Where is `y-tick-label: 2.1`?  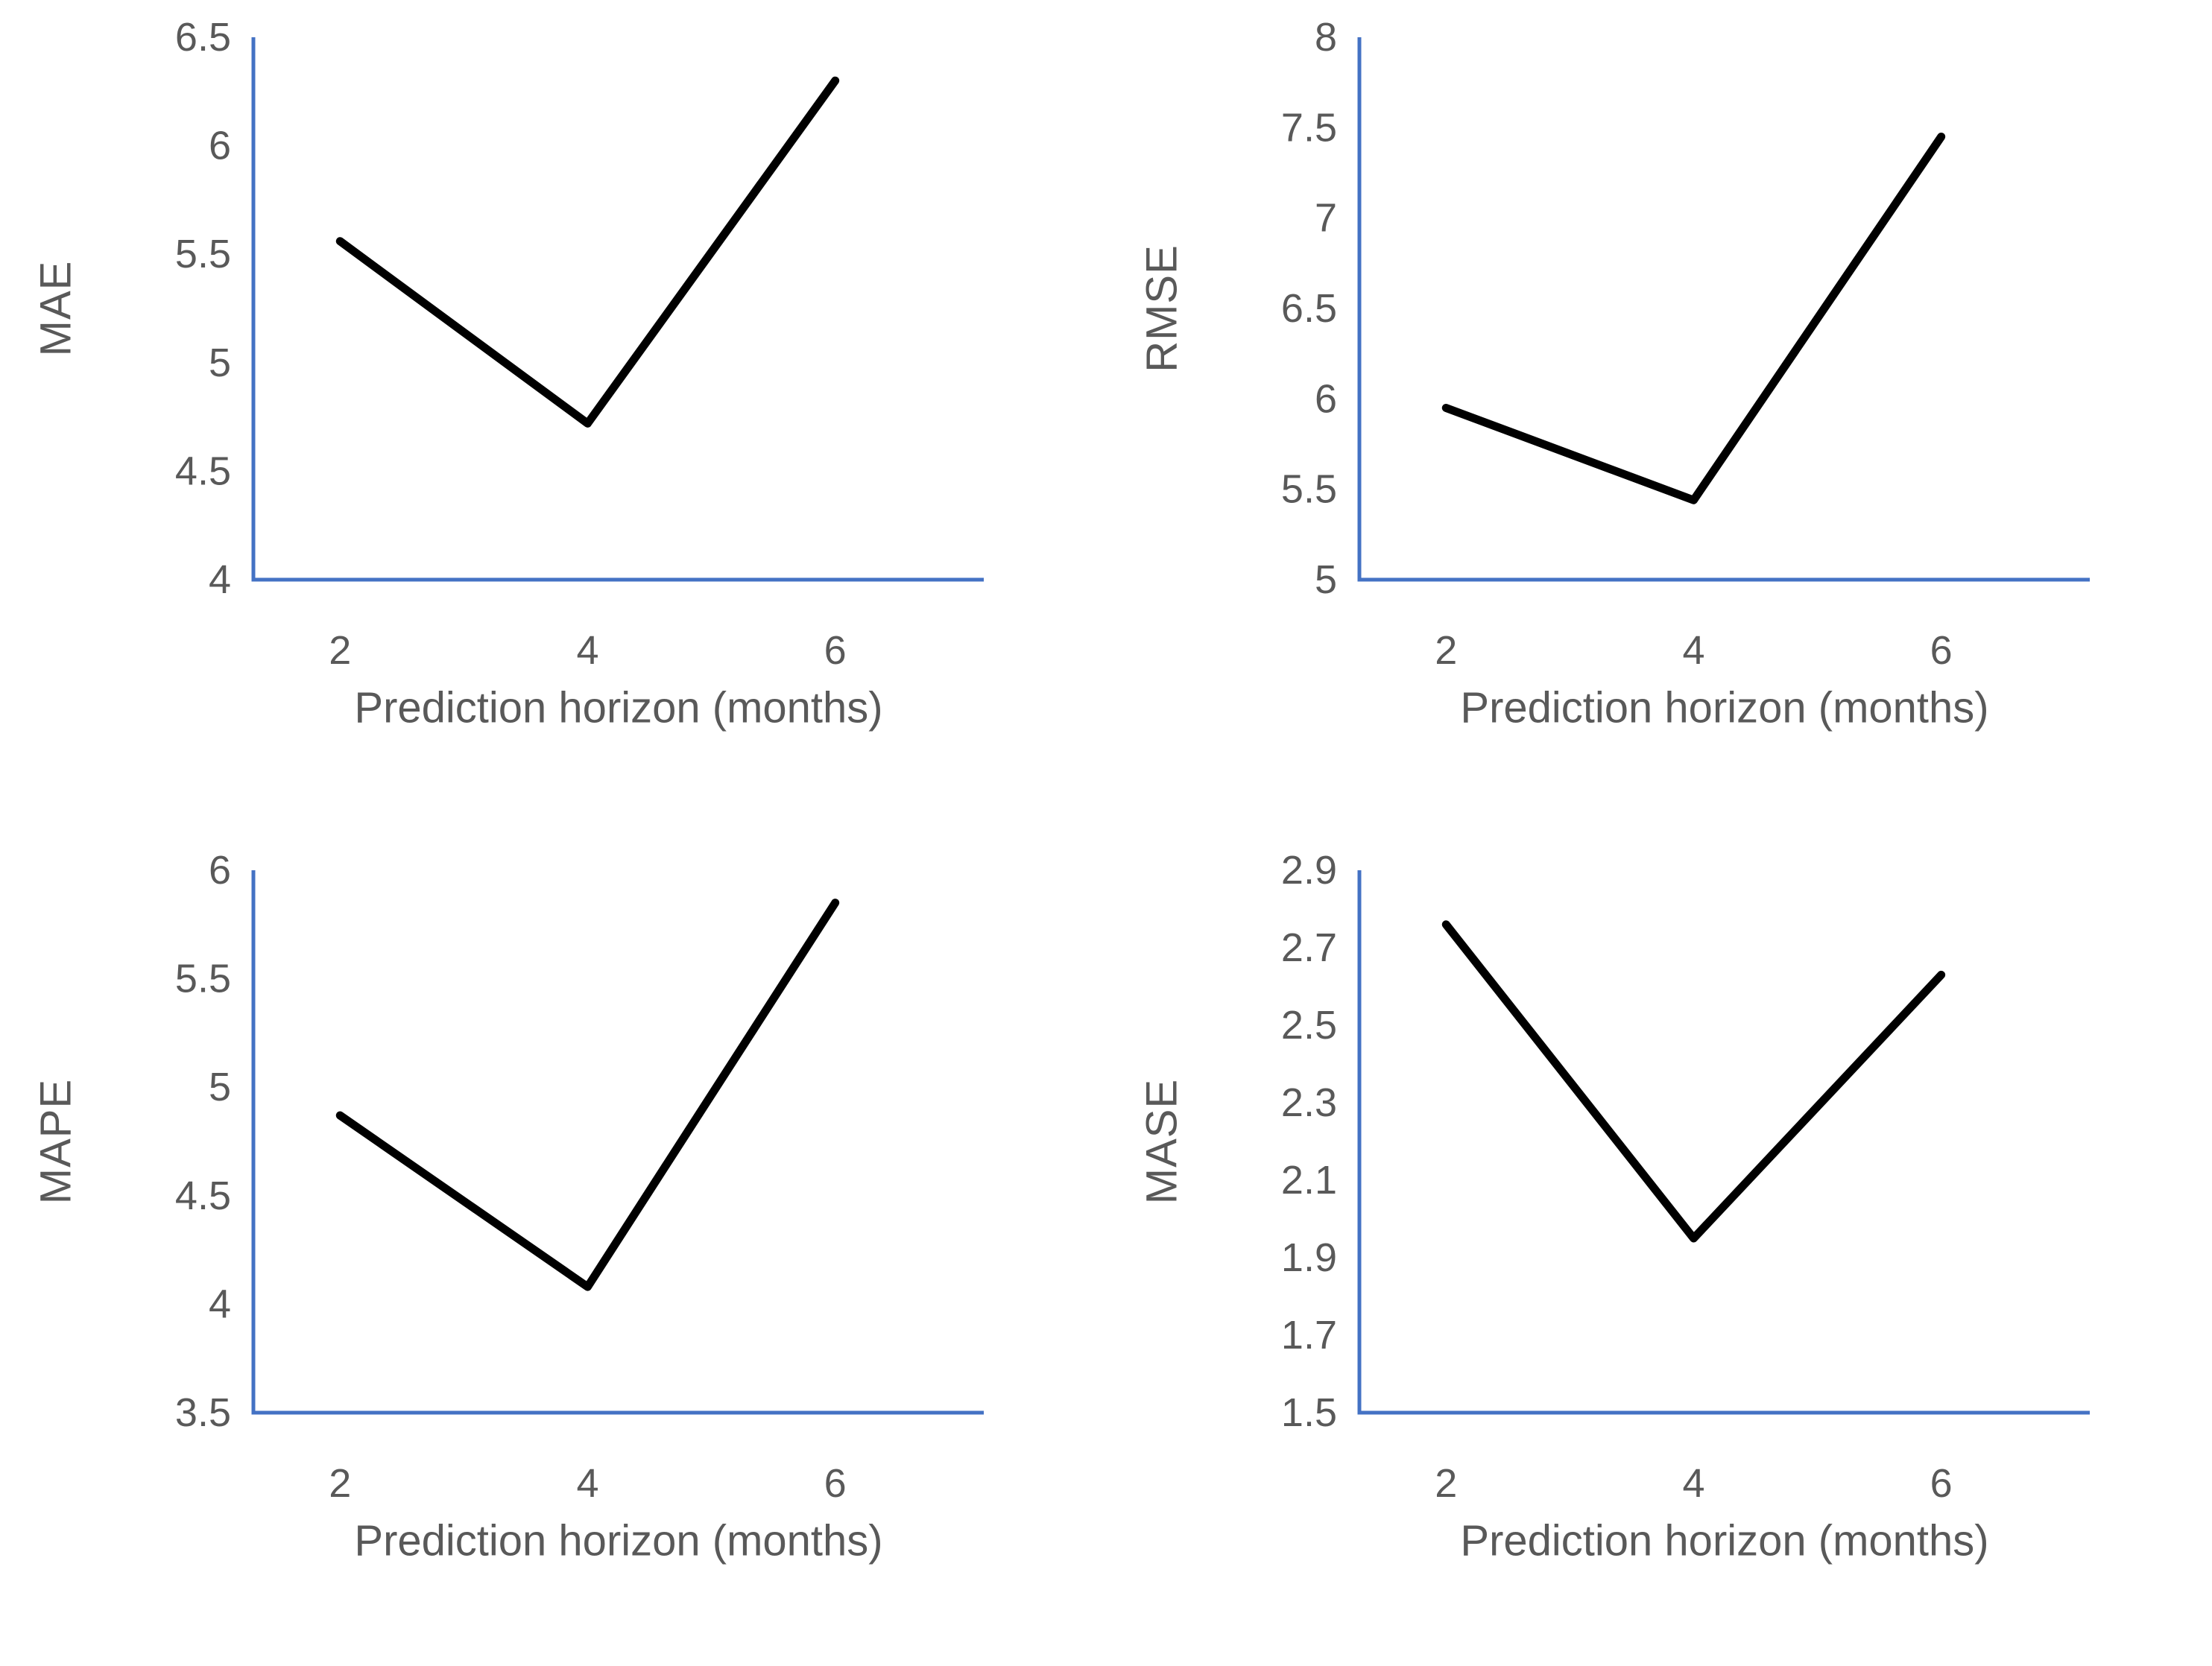
y-tick-label: 2.1 is located at coordinates (1309, 1180).